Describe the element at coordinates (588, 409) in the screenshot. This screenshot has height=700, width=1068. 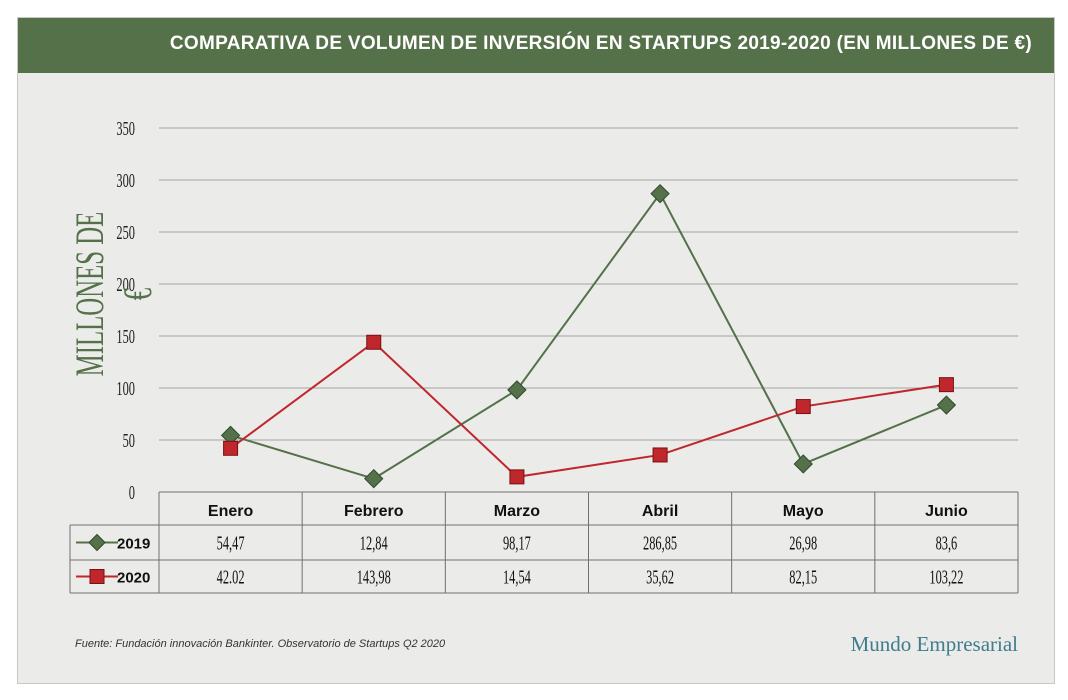
I see `series-line-2020` at that location.